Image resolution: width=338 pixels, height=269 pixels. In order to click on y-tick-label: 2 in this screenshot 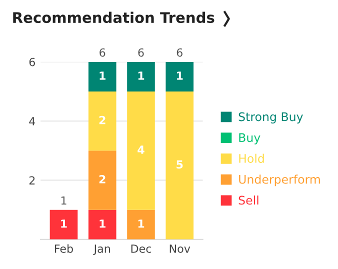, I will do `click(32, 180)`.